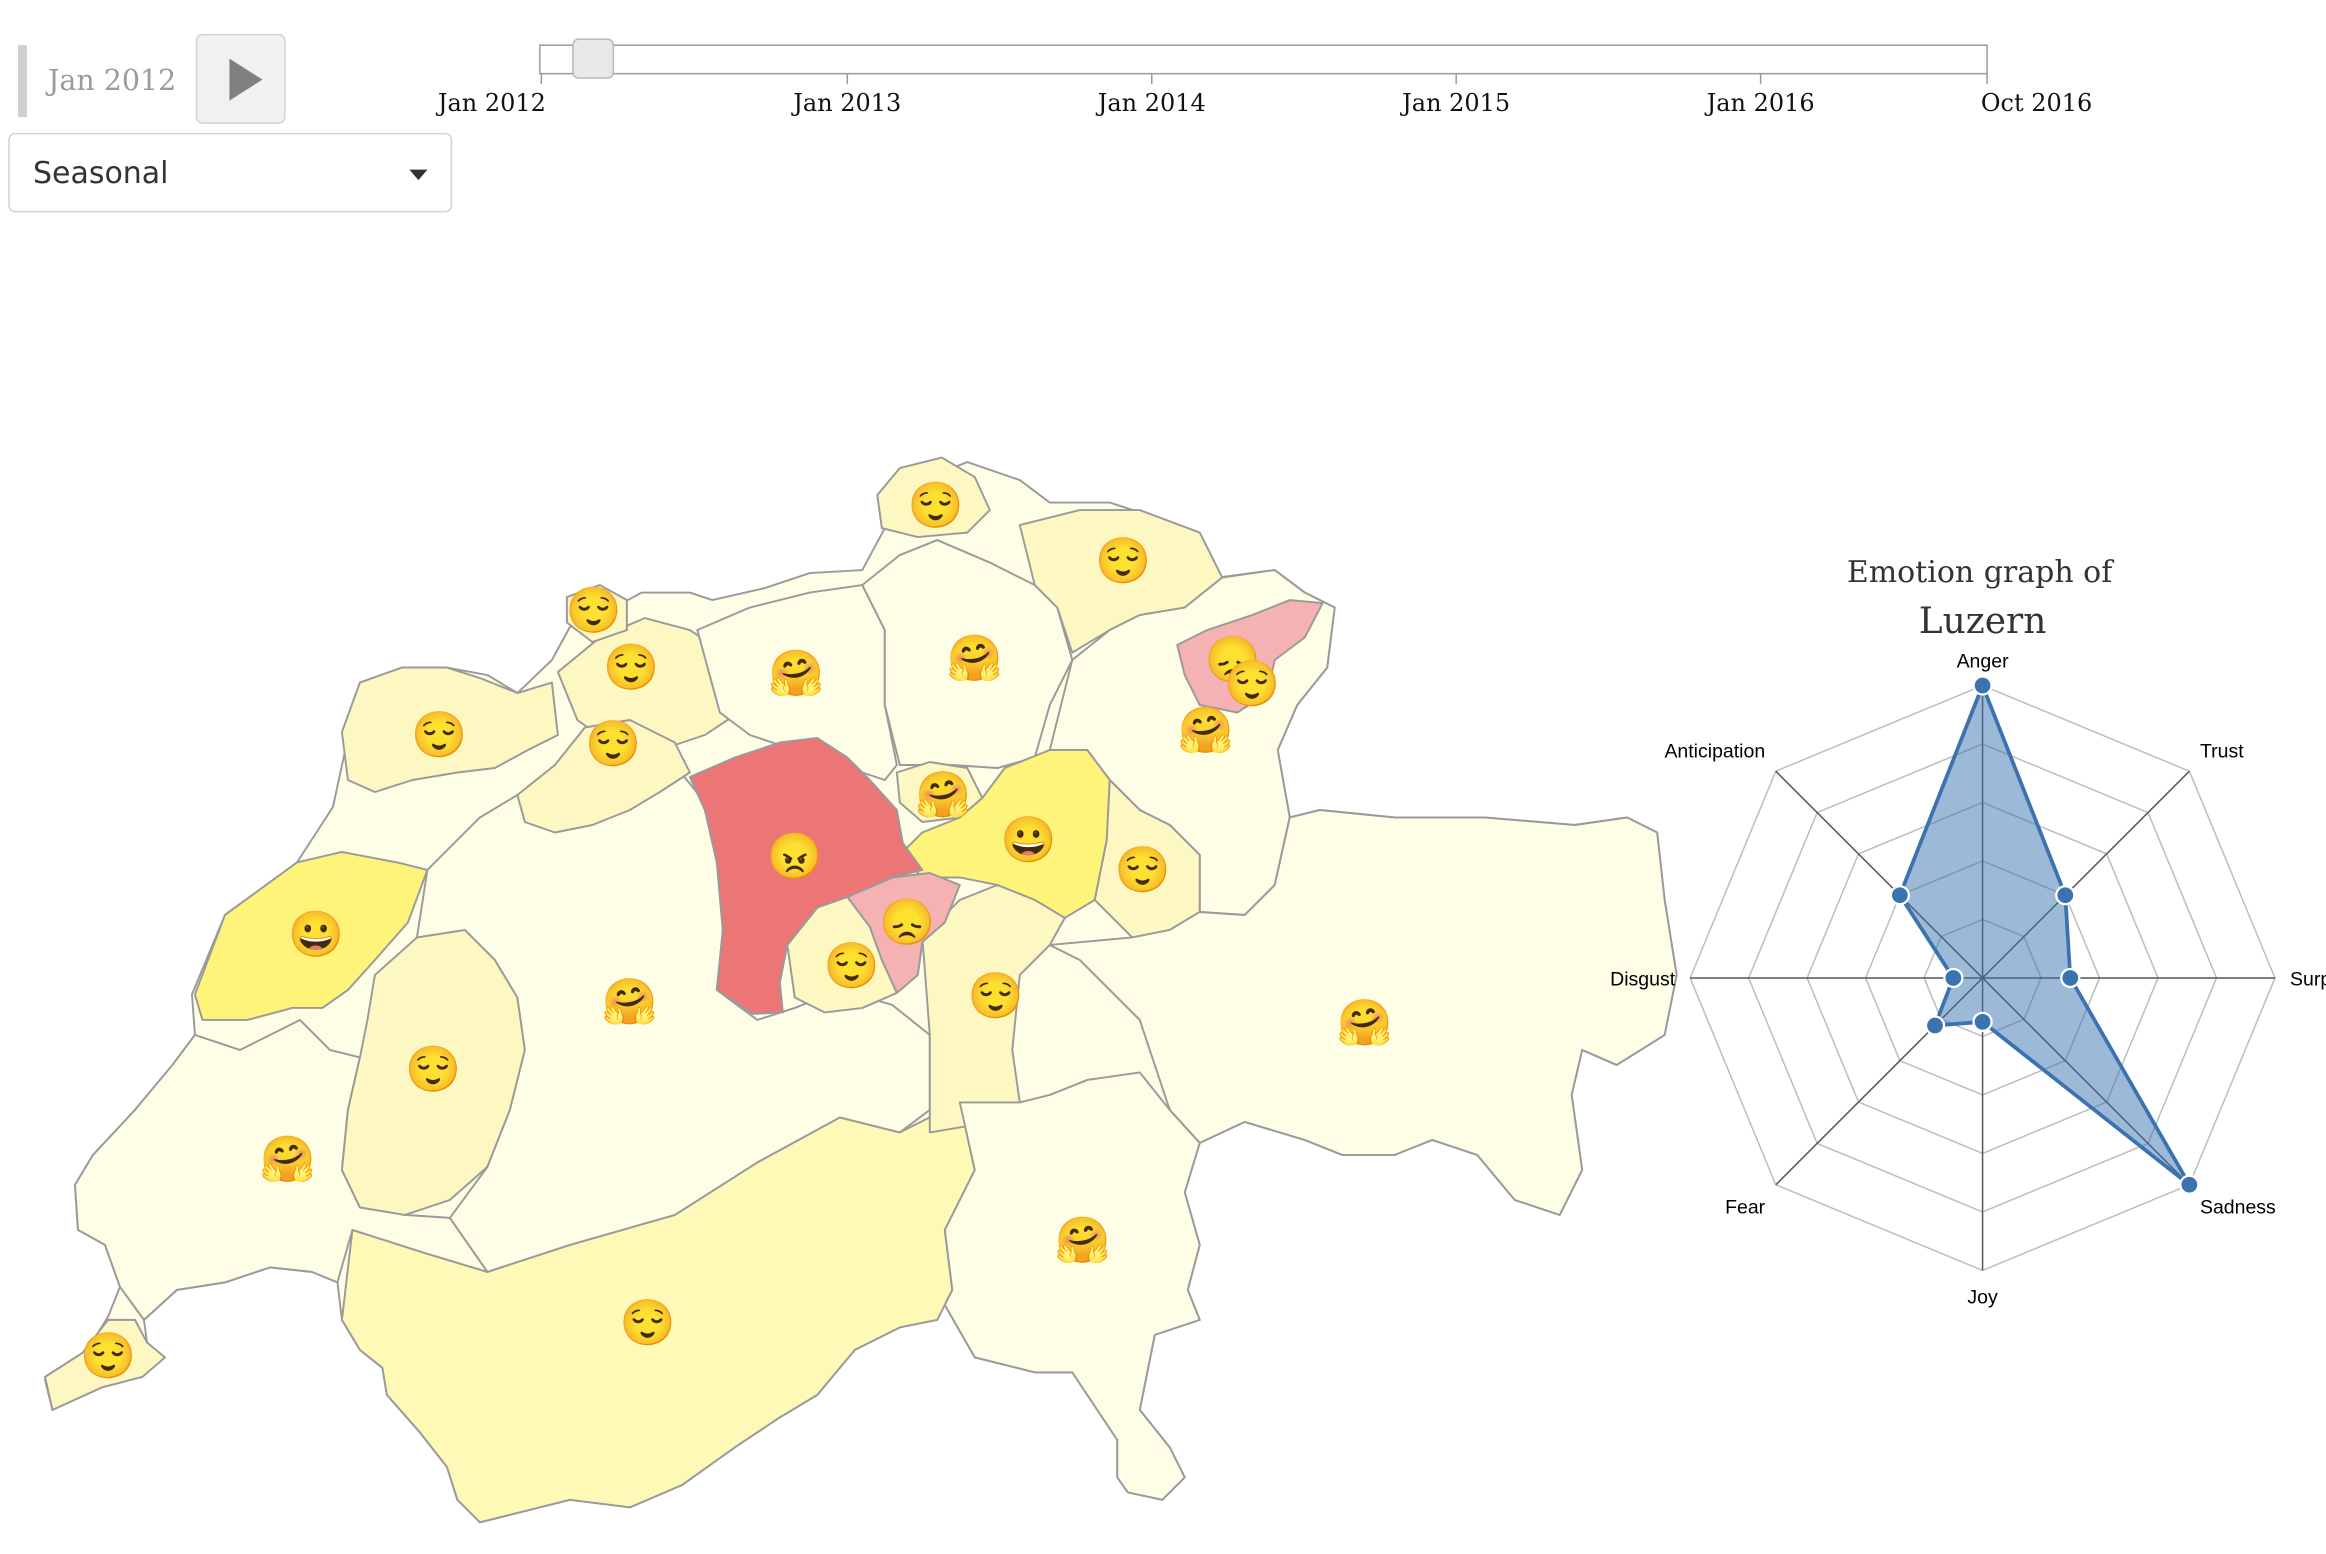  Describe the element at coordinates (943, 795) in the screenshot. I see `emoji-zug: 🤗` at that location.